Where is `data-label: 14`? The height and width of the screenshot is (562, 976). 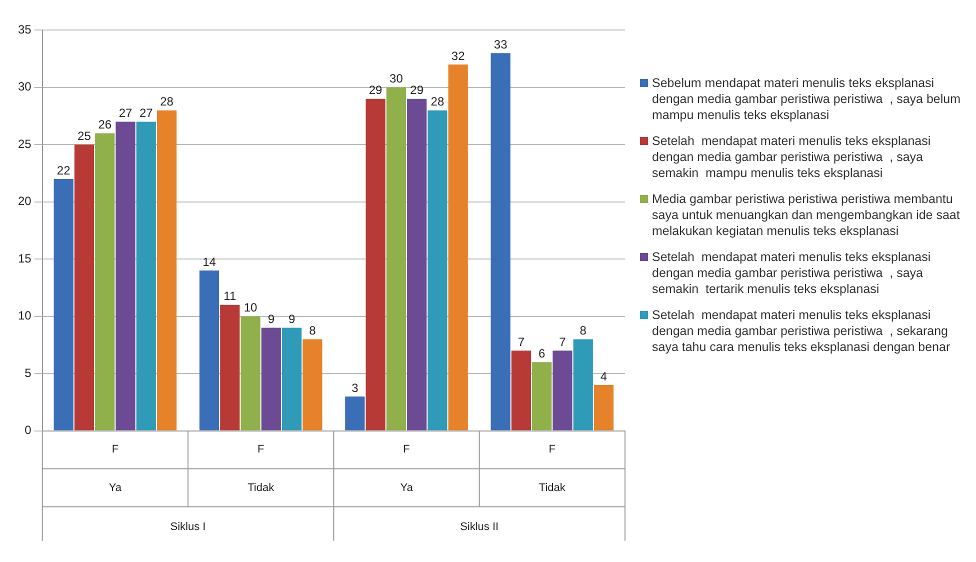
data-label: 14 is located at coordinates (209, 261).